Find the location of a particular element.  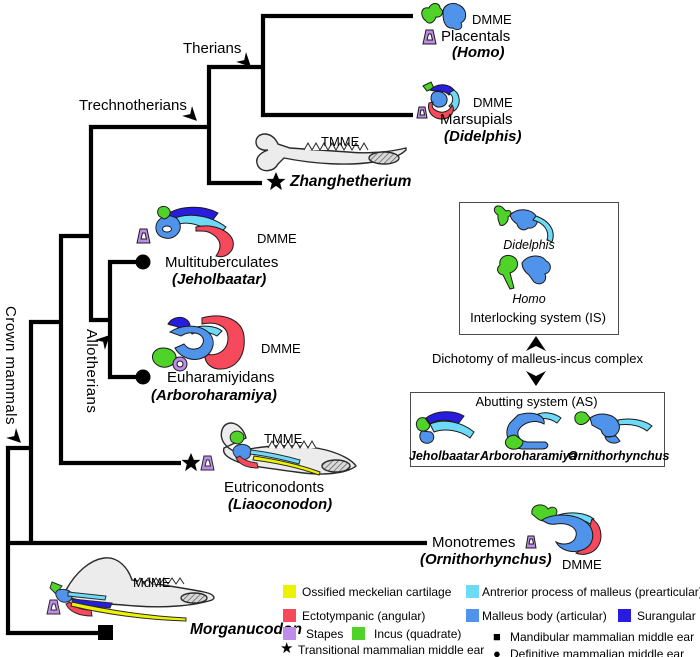

legend-circle-icon: ● is located at coordinates (497, 651).